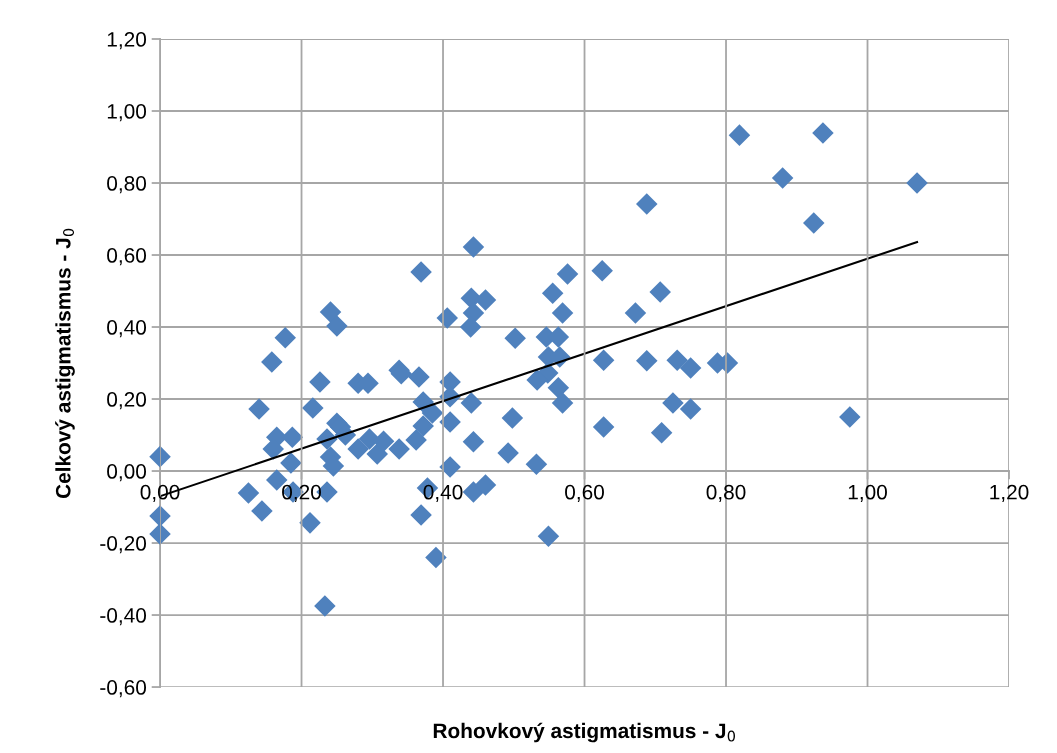 This screenshot has width=1057, height=753. What do you see at coordinates (123, 617) in the screenshot?
I see `y-tick-label: -0,40` at bounding box center [123, 617].